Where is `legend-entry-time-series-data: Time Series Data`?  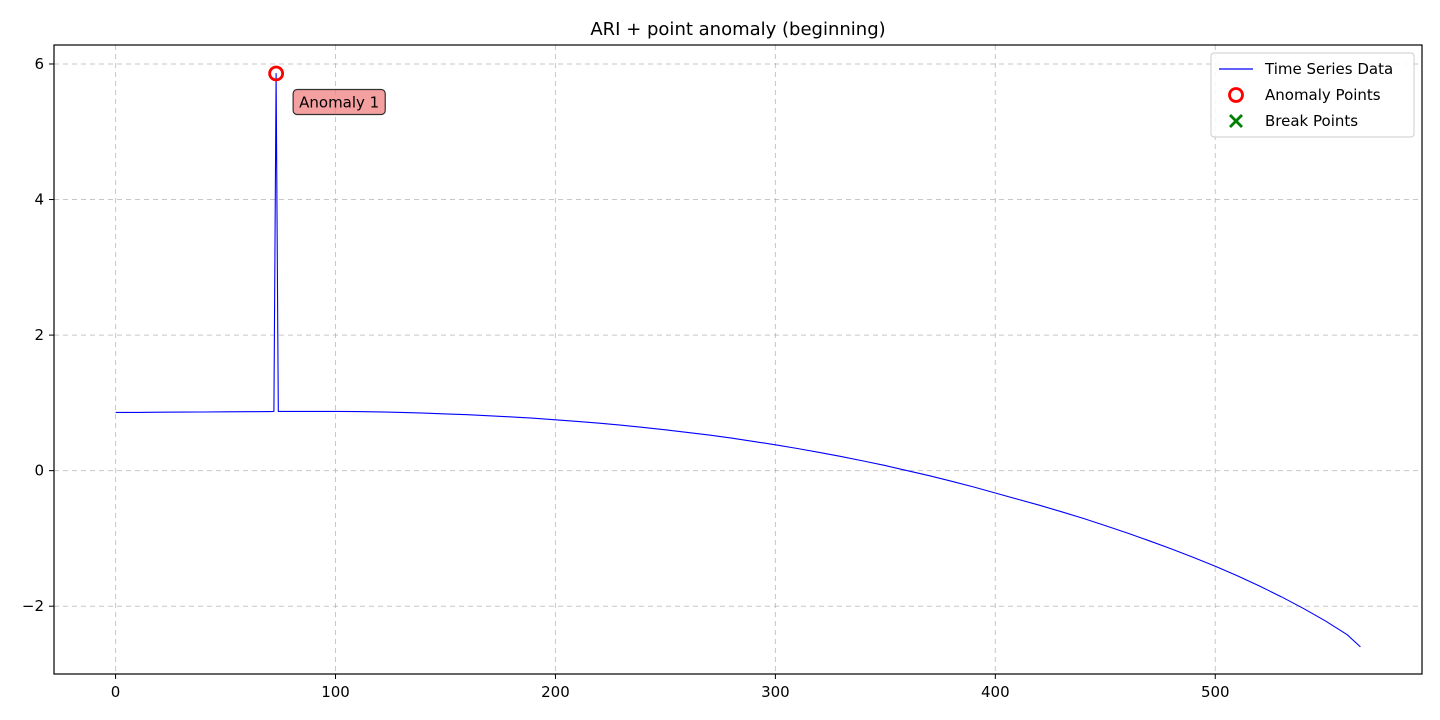 legend-entry-time-series-data: Time Series Data is located at coordinates (1306, 69).